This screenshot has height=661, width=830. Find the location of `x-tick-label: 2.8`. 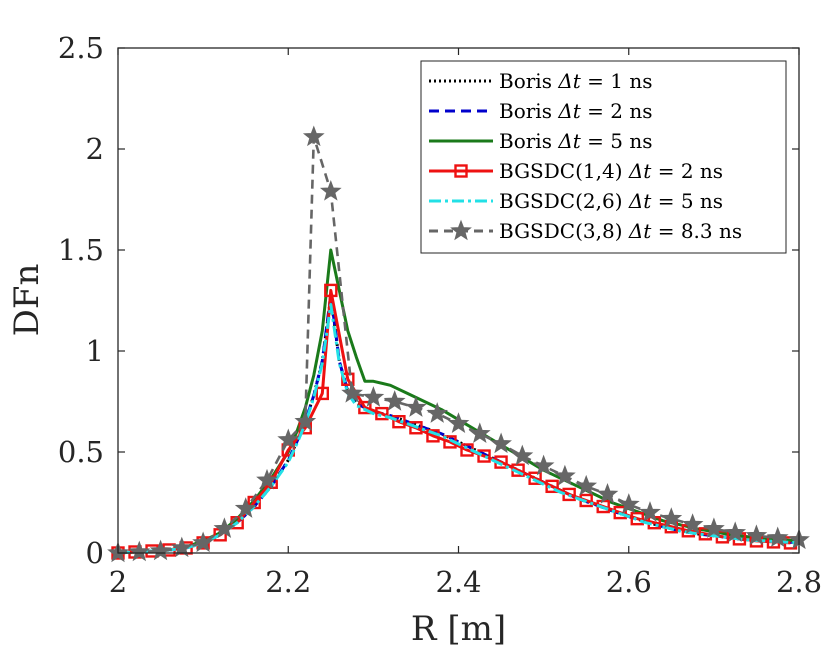

x-tick-label: 2.8 is located at coordinates (799, 582).